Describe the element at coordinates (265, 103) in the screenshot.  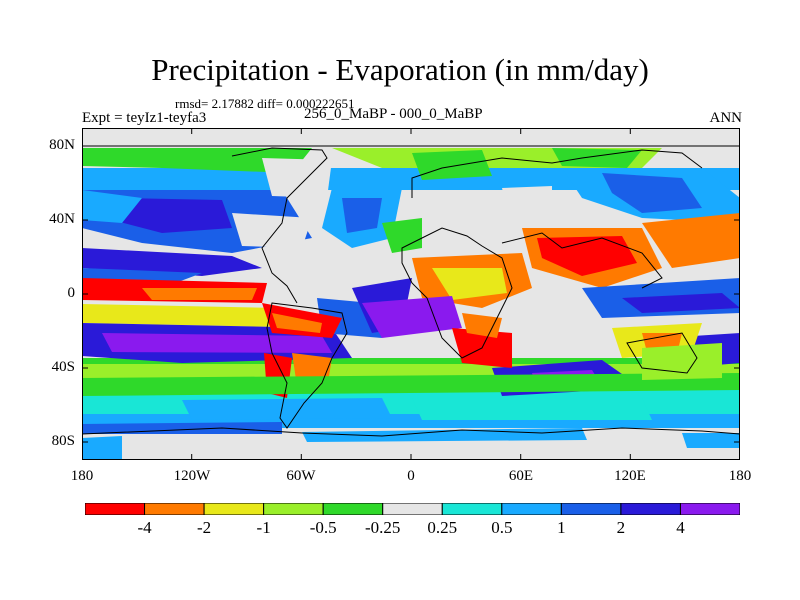
I see `rmsd-diff-stats: rmsd= 2.17882 diff= 0.000222651` at that location.